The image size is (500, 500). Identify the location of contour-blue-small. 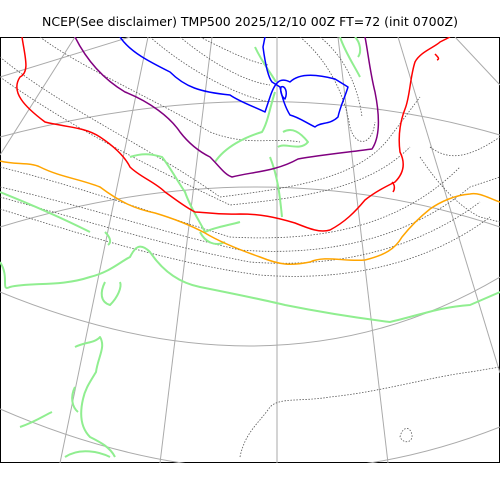
(283, 92).